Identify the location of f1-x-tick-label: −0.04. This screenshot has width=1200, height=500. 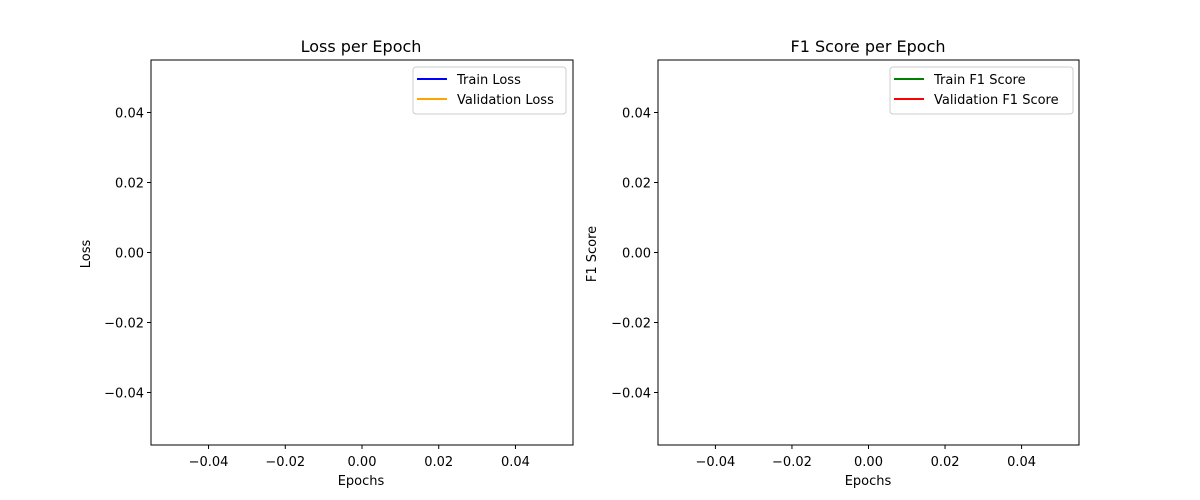
(715, 462).